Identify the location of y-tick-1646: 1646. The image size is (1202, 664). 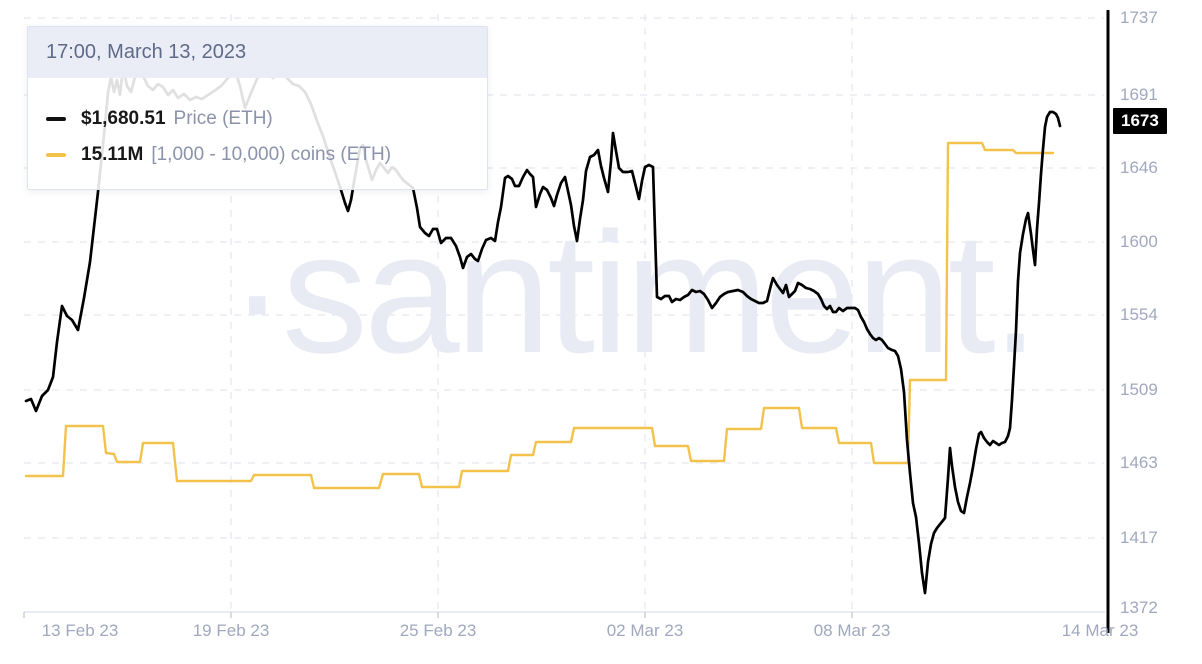
(1139, 167).